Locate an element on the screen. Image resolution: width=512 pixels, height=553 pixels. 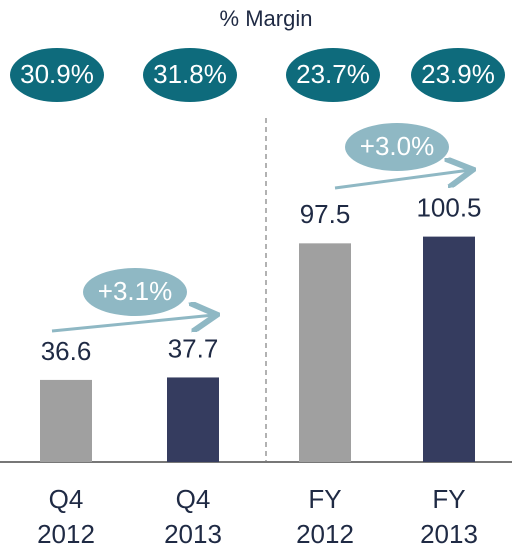
margin-label: 23.7% is located at coordinates (333, 74).